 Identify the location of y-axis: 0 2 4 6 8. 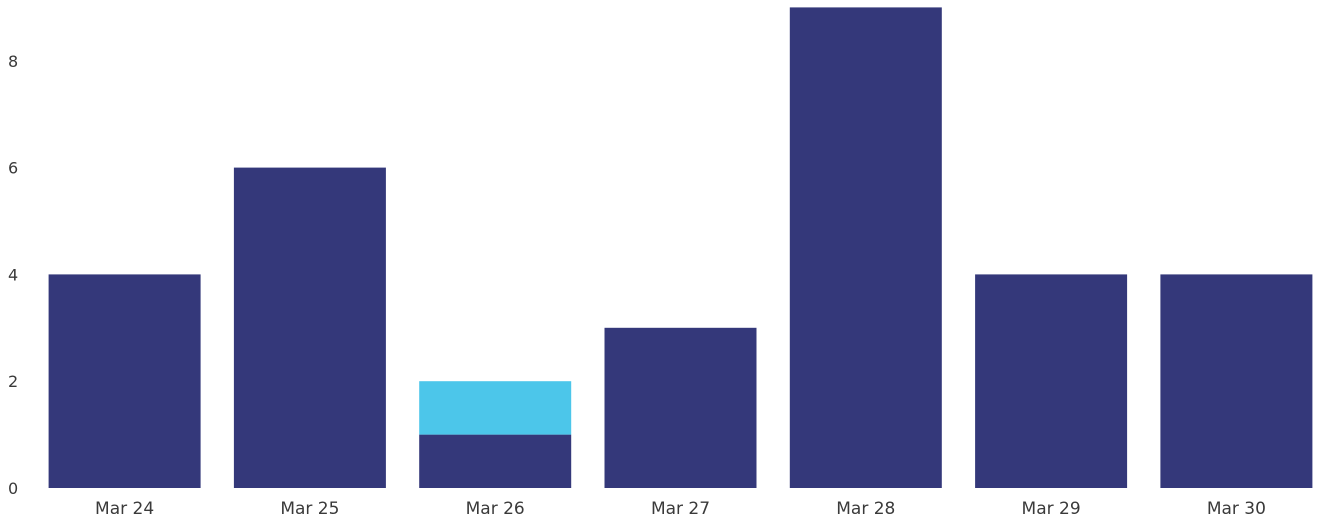
(13, 275).